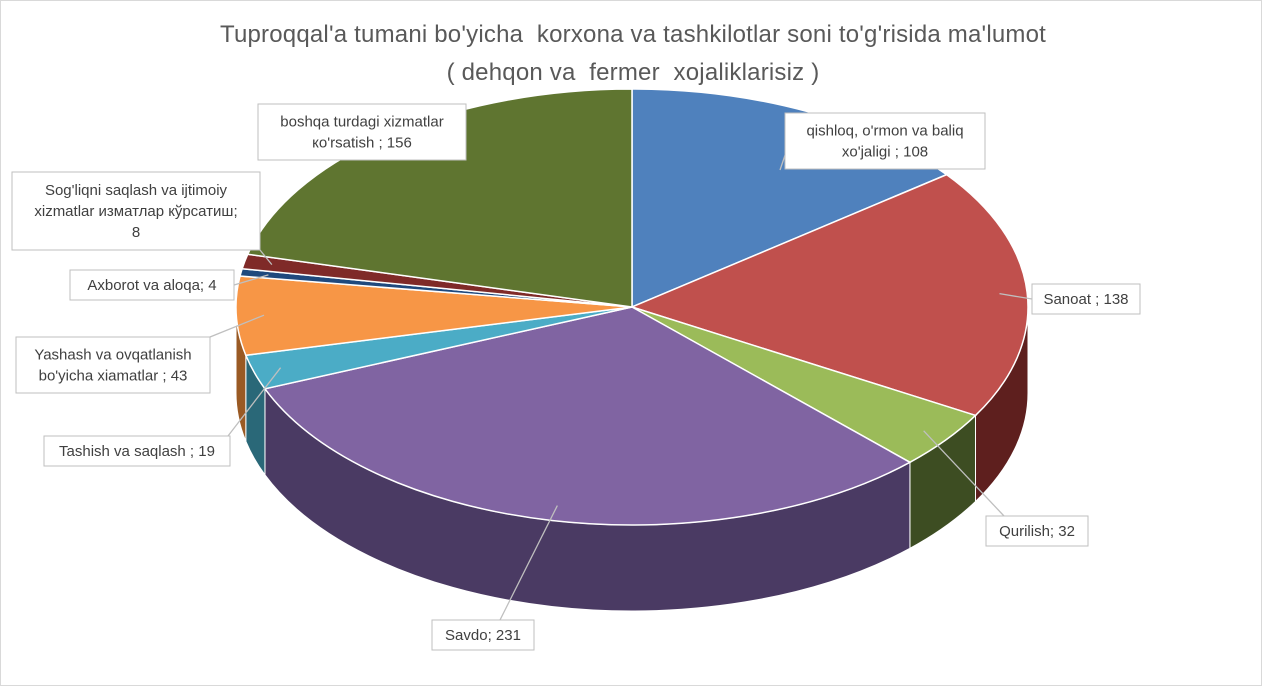  I want to click on data-label-2-line-0: Qurilish; 32, so click(1037, 531).